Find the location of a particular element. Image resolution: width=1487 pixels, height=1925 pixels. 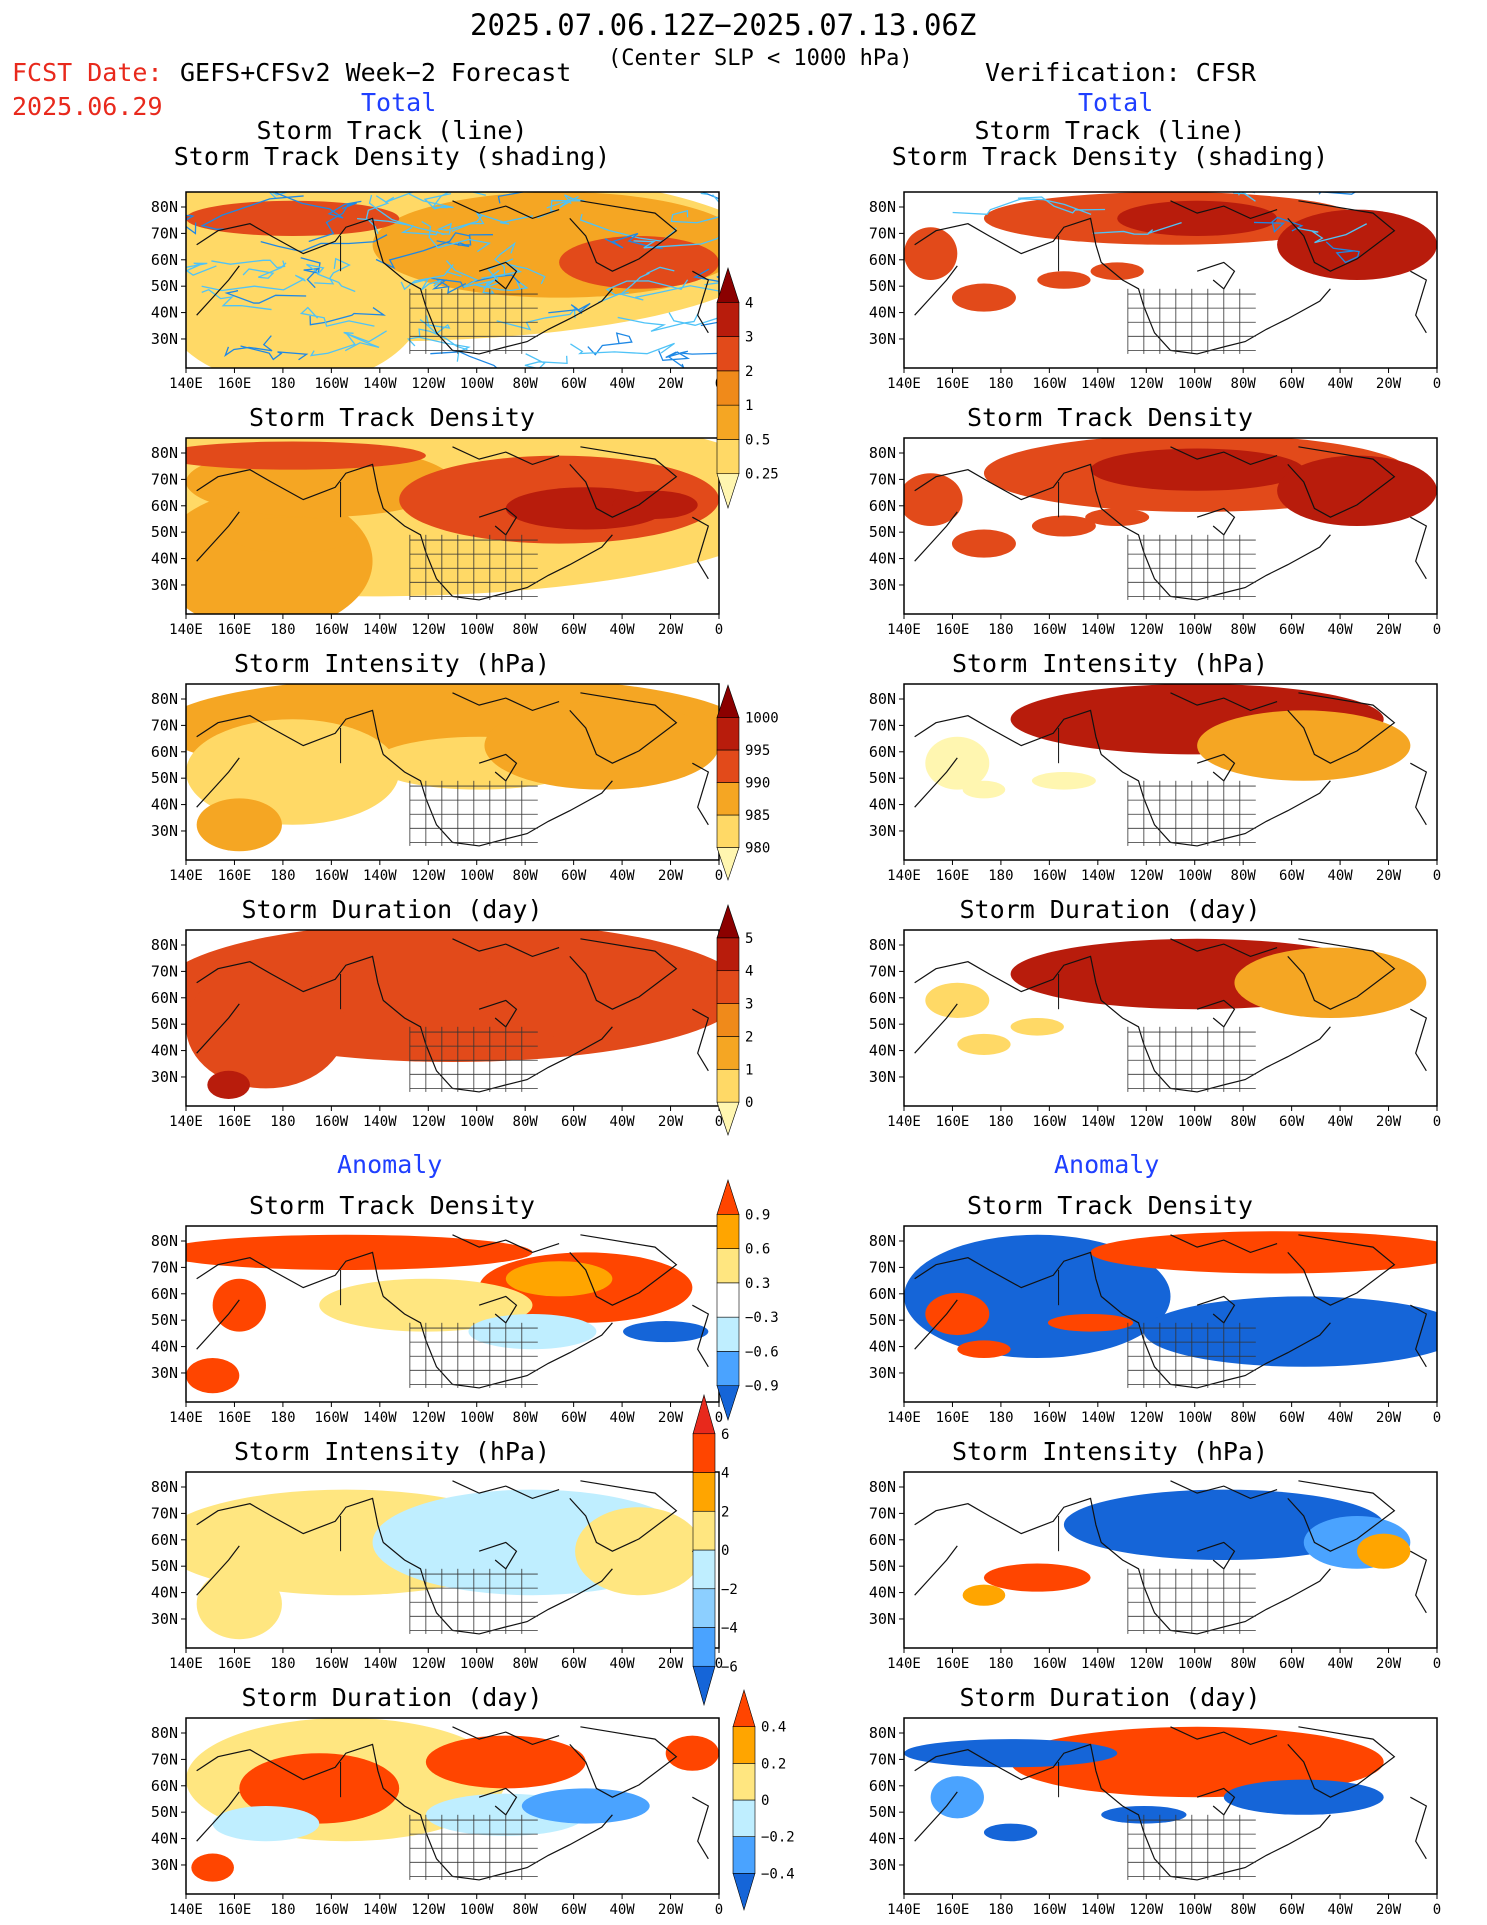

verification-label: Verification: CFSR is located at coordinates (1120, 72).